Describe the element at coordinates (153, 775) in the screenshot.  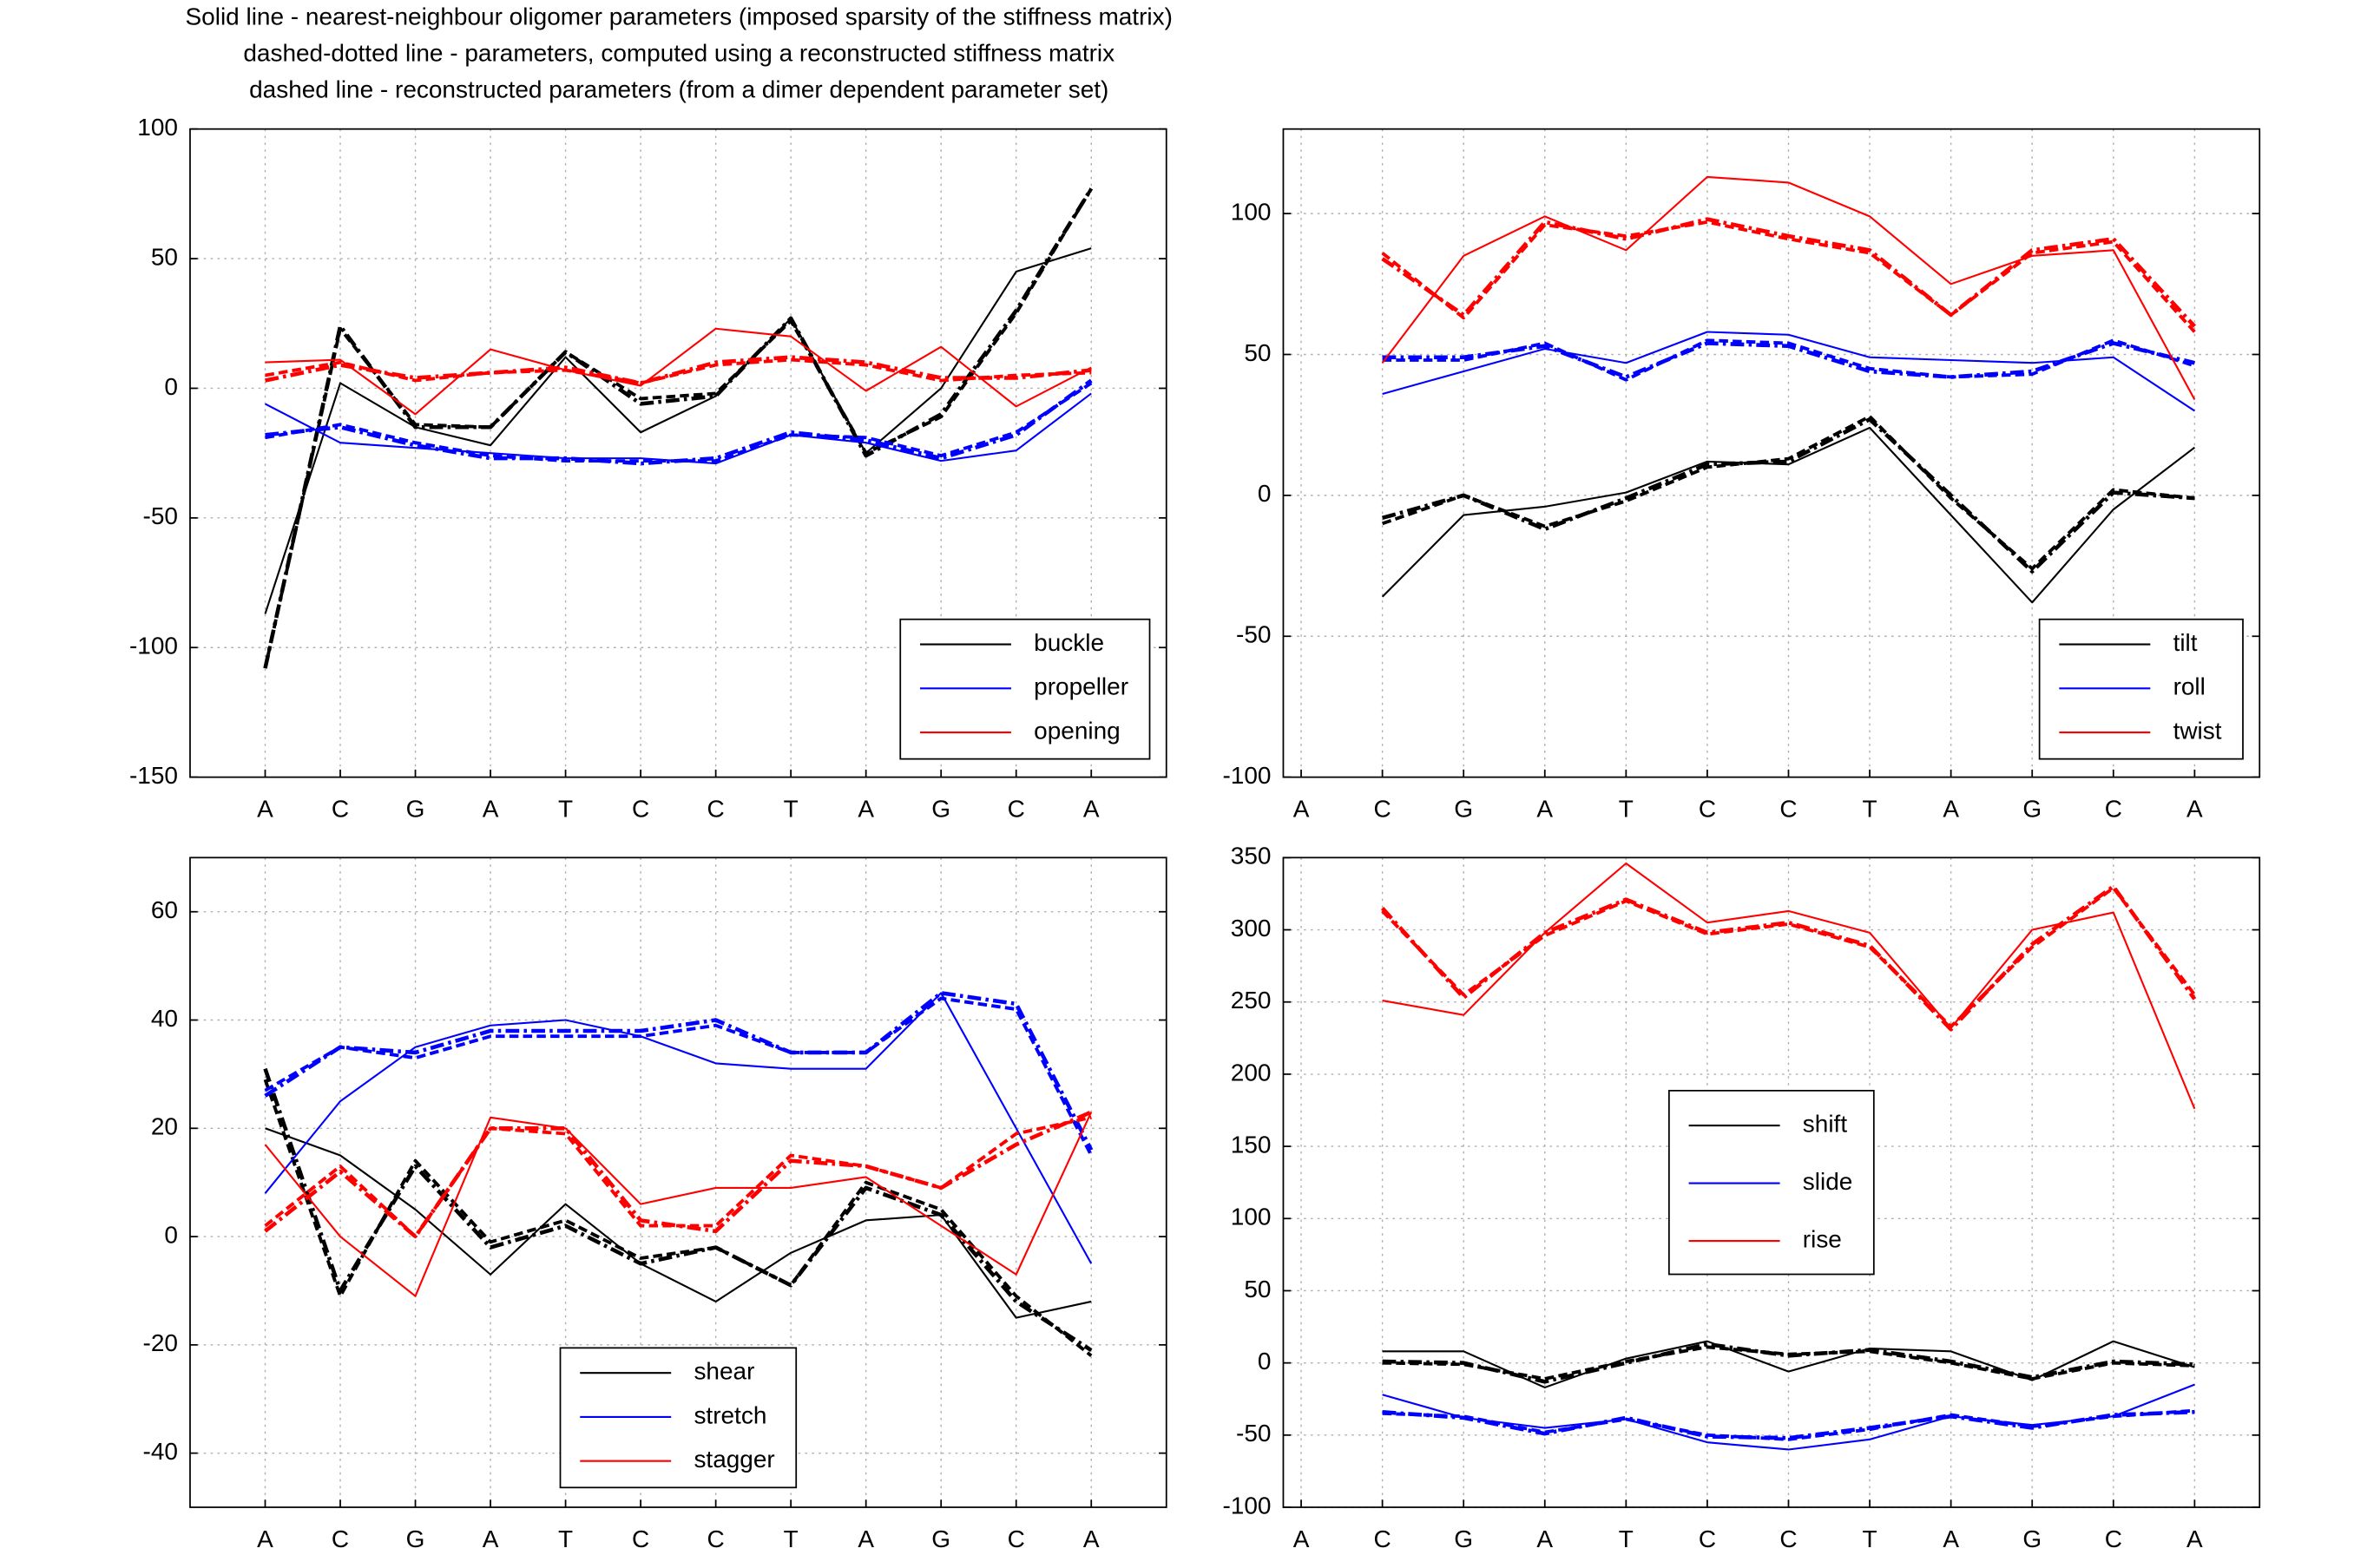
I see `y-tick-label: -150` at that location.